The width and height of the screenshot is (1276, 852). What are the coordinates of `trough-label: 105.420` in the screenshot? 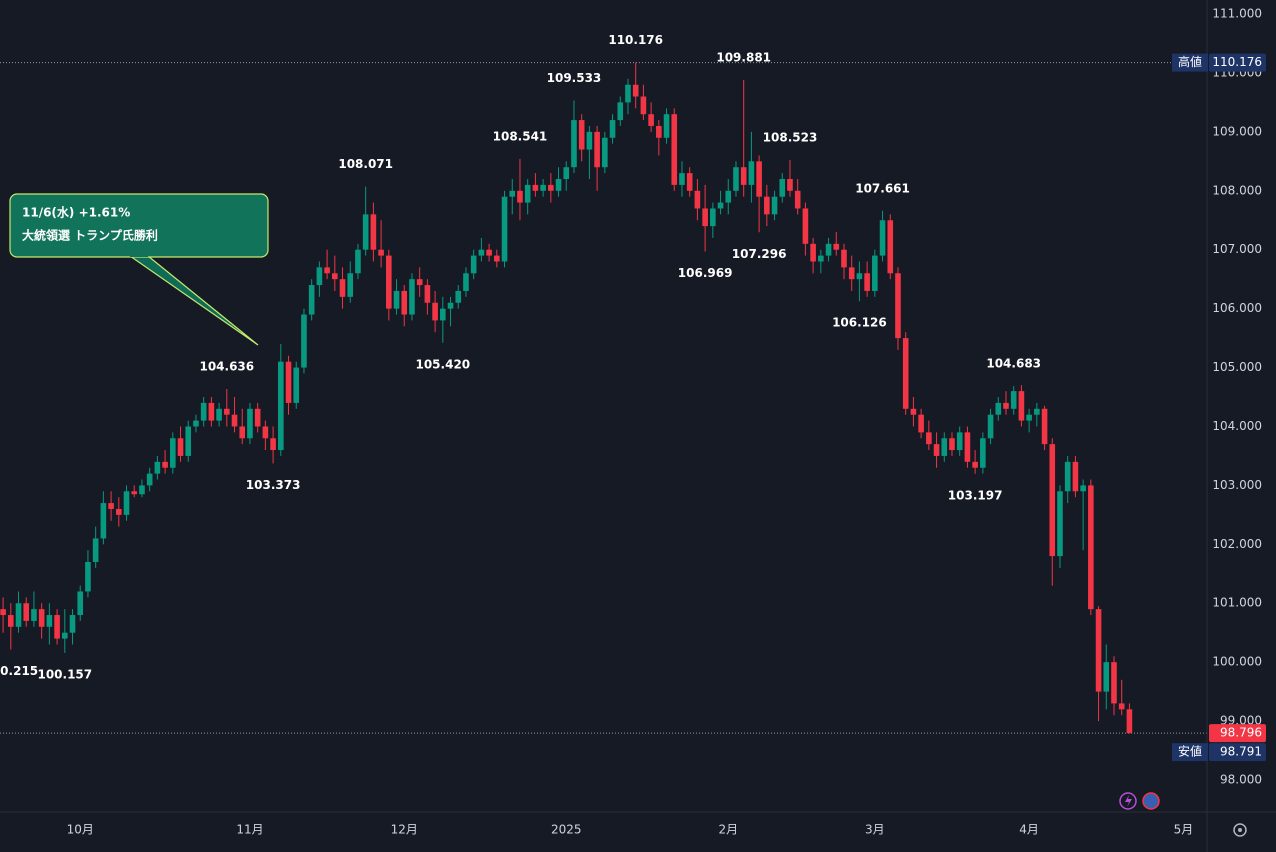 It's located at (442, 364).